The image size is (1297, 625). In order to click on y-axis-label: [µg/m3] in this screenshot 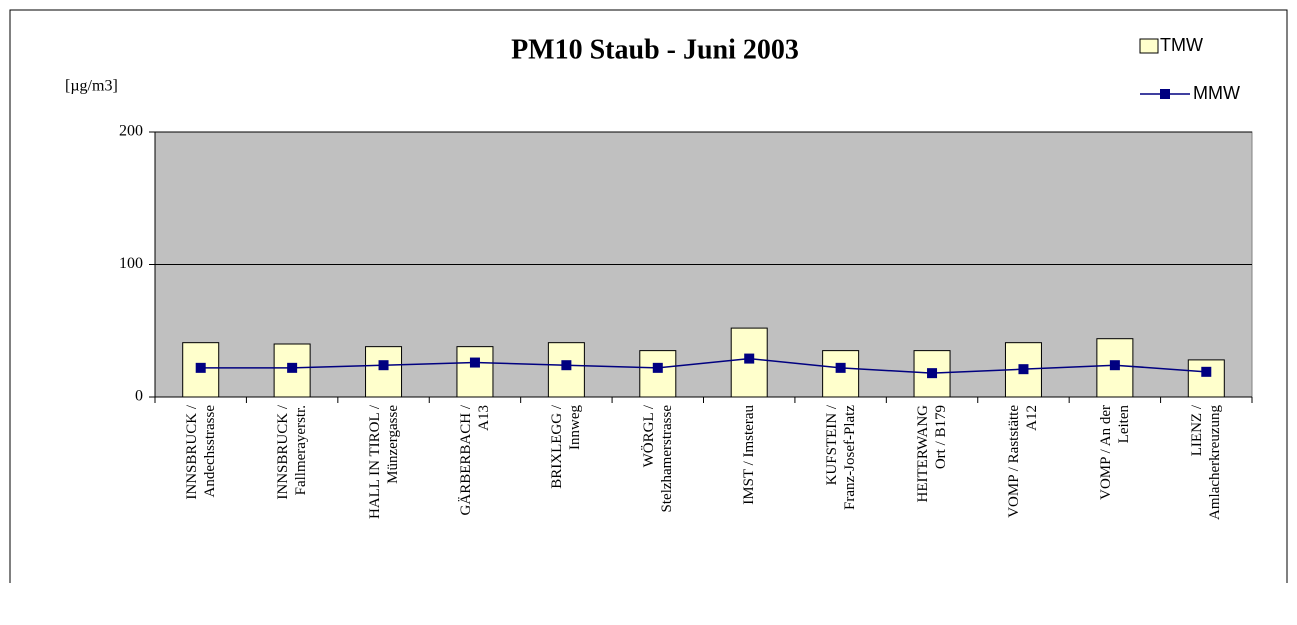, I will do `click(91, 86)`.